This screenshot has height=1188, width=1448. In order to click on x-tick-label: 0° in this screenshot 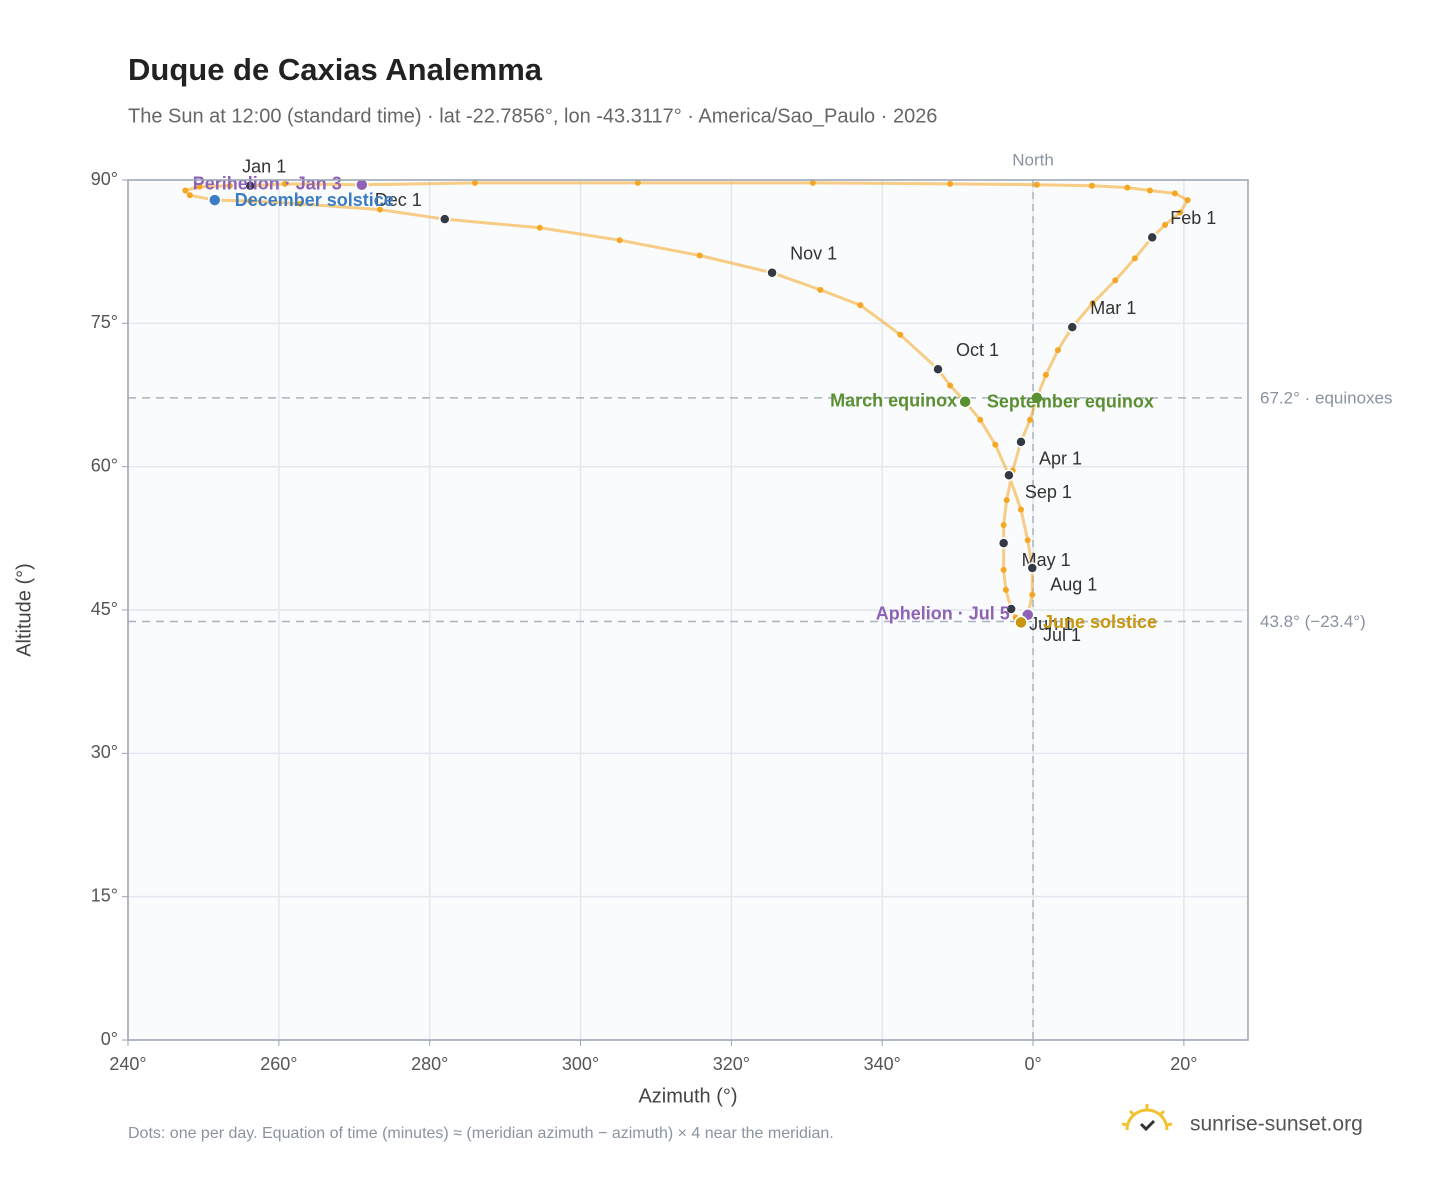, I will do `click(1032, 1064)`.